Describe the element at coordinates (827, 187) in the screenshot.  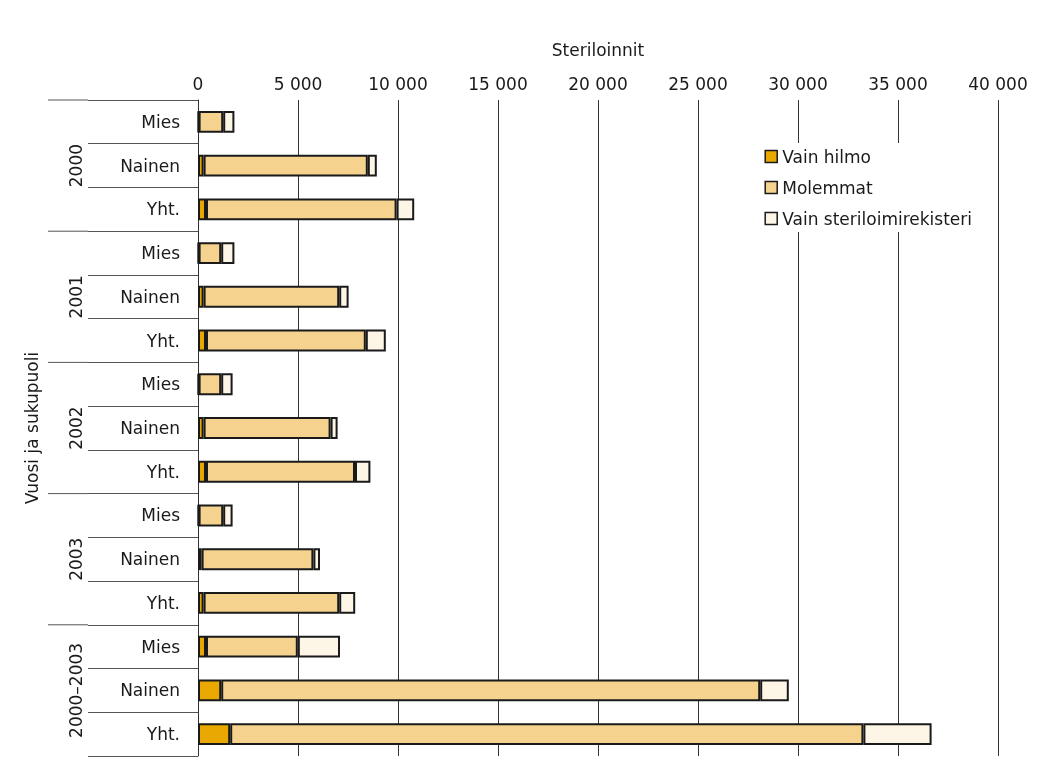
I see `legend-label: Molemmat` at that location.